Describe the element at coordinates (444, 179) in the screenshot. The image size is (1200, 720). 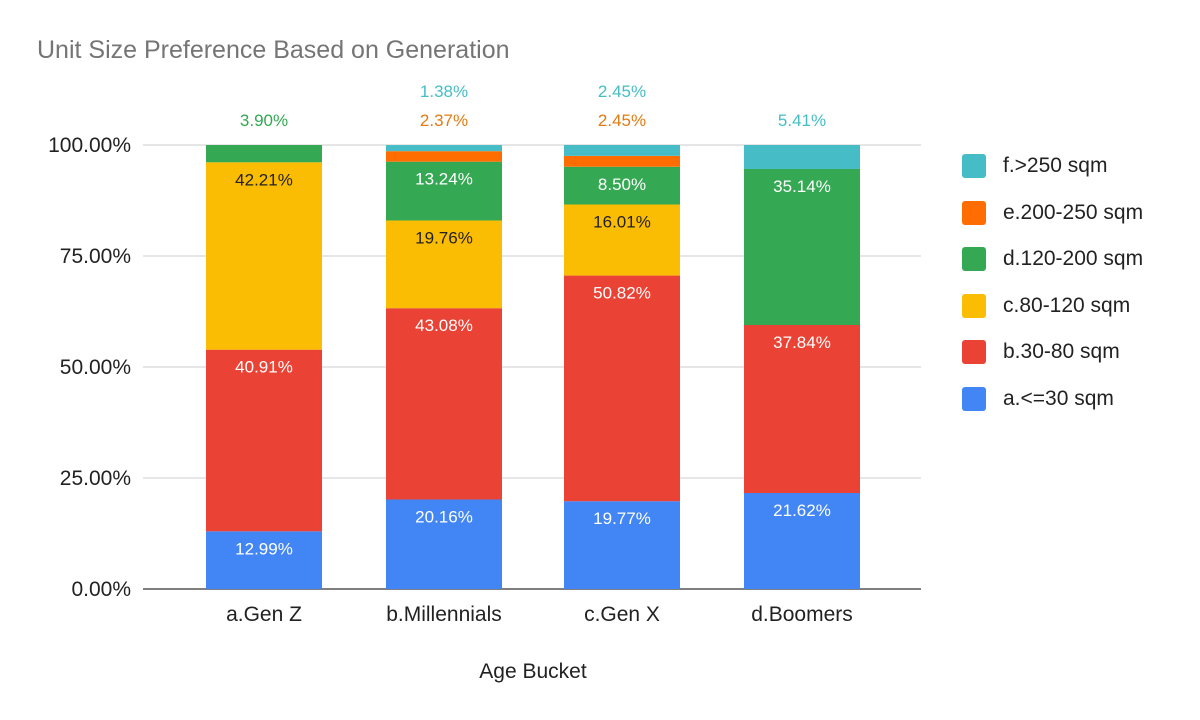
I see `data-label: 13.24%` at that location.